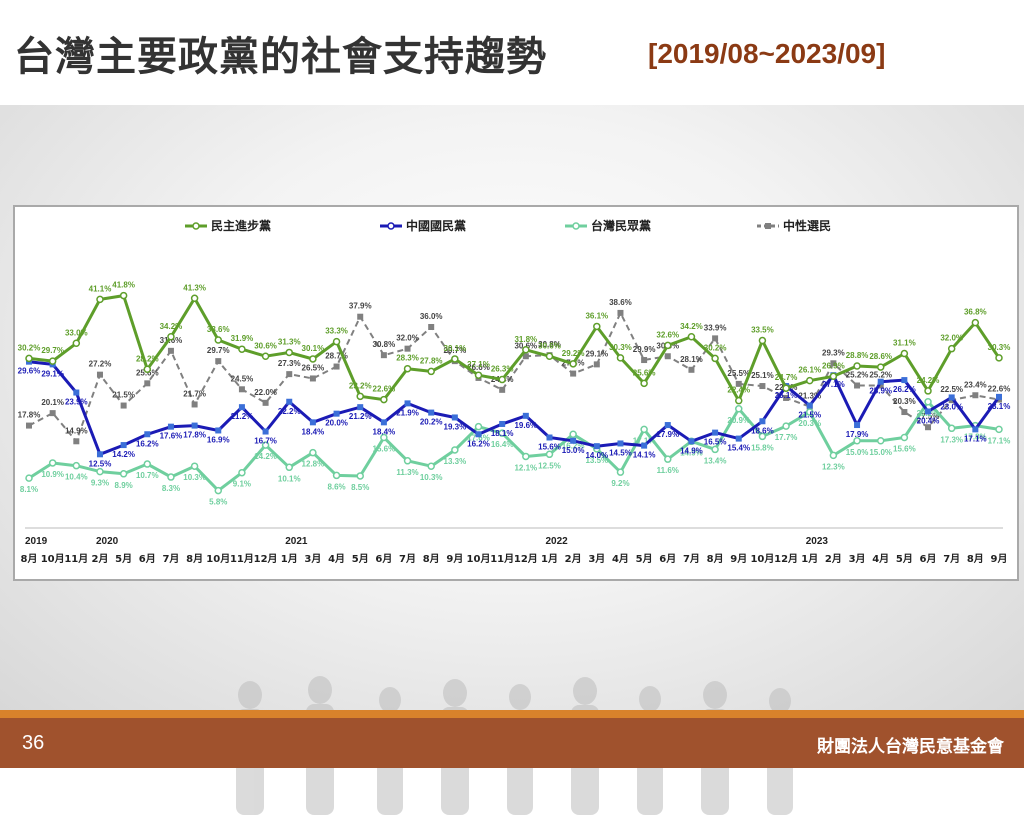 The width and height of the screenshot is (1024, 815). Describe the element at coordinates (691, 326) in the screenshot. I see `data-label-dpp: 34.2%` at that location.